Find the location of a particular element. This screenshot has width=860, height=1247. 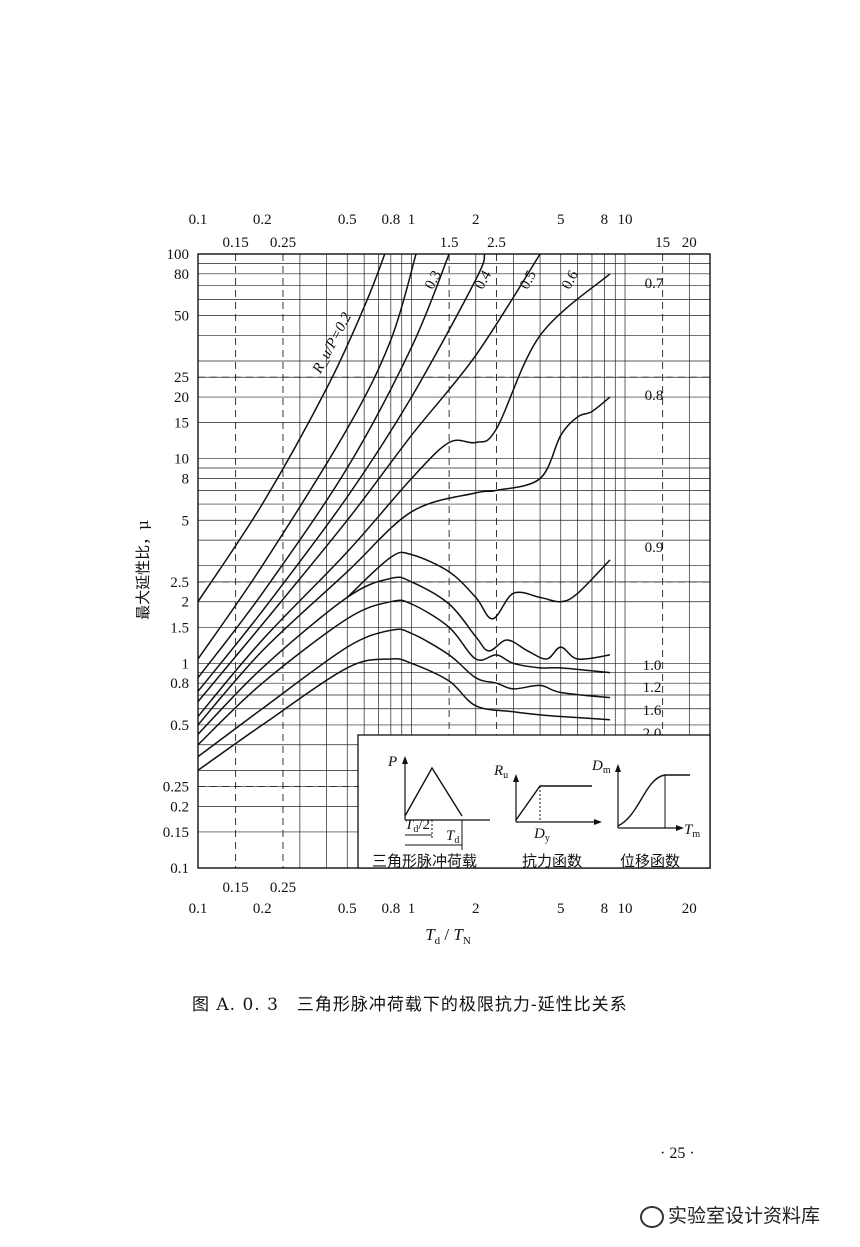

series-label-7: 0.9 is located at coordinates (654, 548).